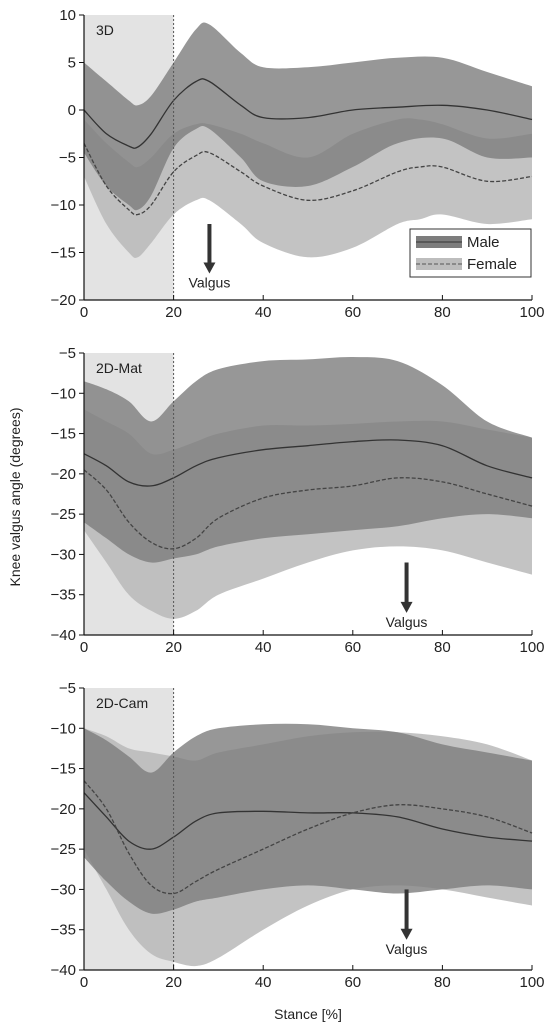  What do you see at coordinates (105, 30) in the screenshot?
I see `panel-label: 3D` at bounding box center [105, 30].